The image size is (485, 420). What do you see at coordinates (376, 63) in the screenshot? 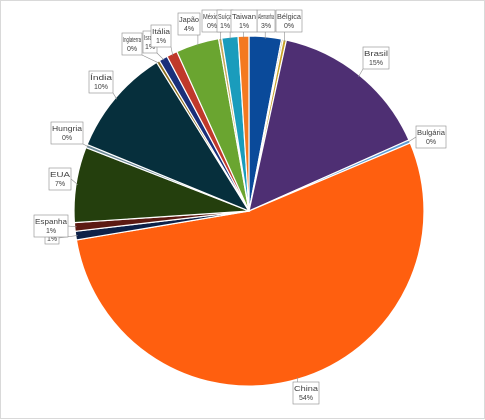
I see `data-label-percent-brasil-3: 15%` at bounding box center [376, 63].